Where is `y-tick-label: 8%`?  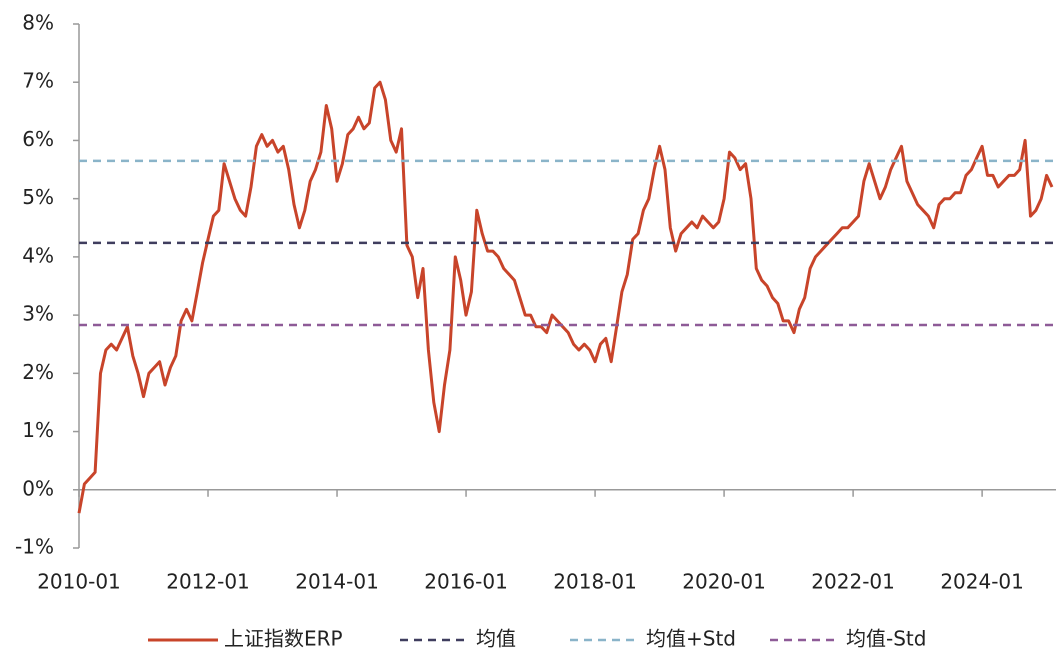
y-tick-label: 8% is located at coordinates (38, 23).